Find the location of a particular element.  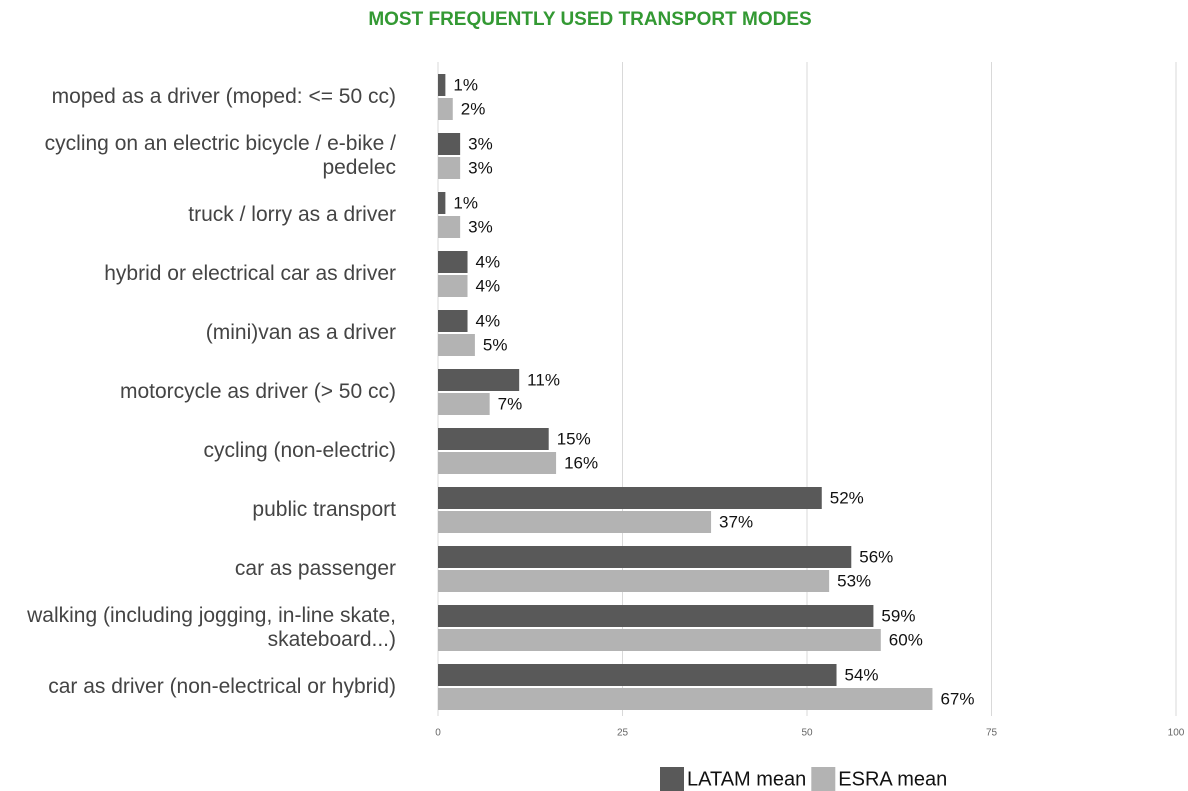

x-tick-label: 0 is located at coordinates (438, 733).